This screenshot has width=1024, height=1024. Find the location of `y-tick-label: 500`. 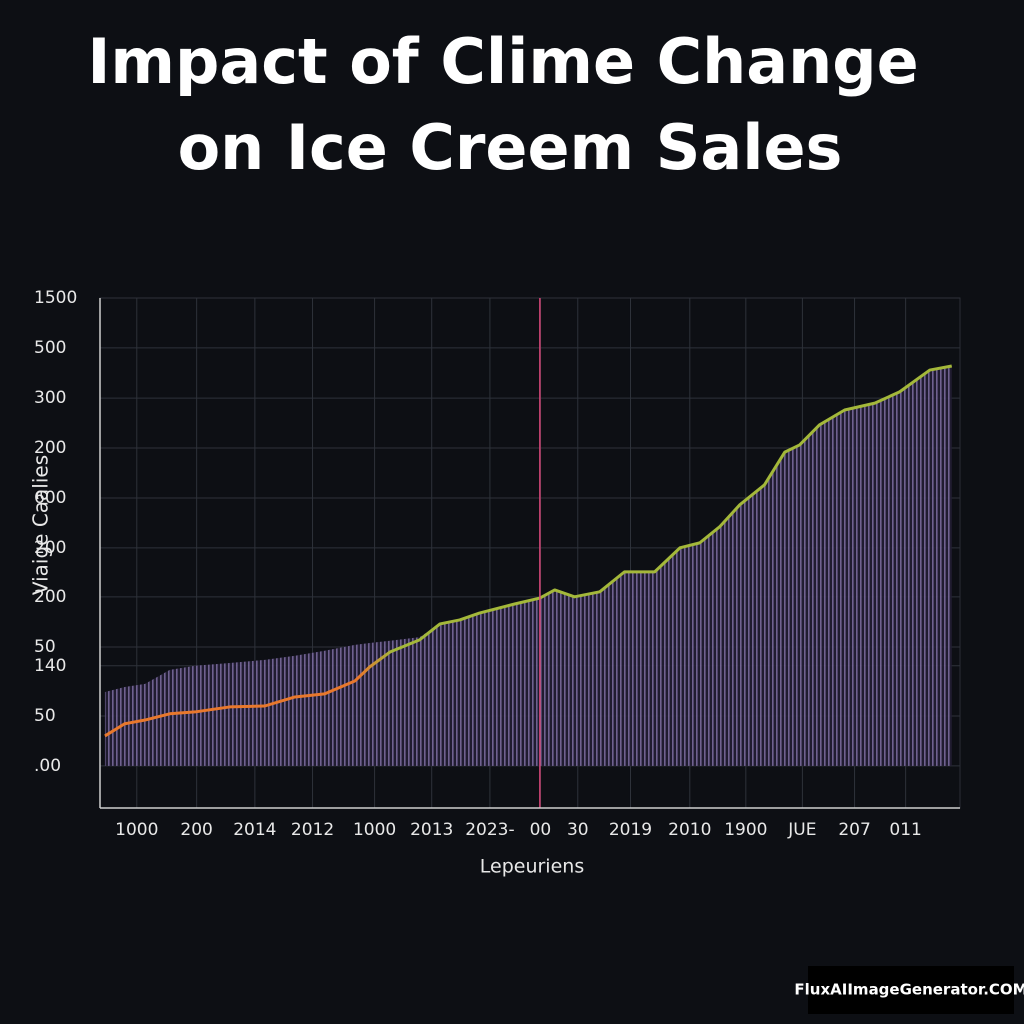

y-tick-label: 500 is located at coordinates (50, 348).